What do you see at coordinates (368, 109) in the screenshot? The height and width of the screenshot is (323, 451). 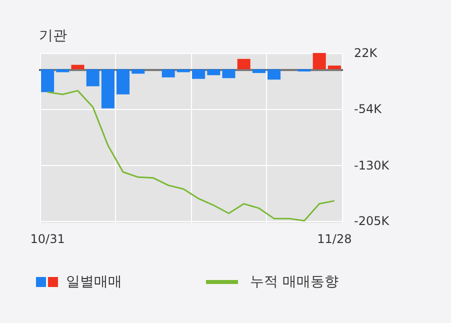 I see `y-tick-label: -54K` at bounding box center [368, 109].